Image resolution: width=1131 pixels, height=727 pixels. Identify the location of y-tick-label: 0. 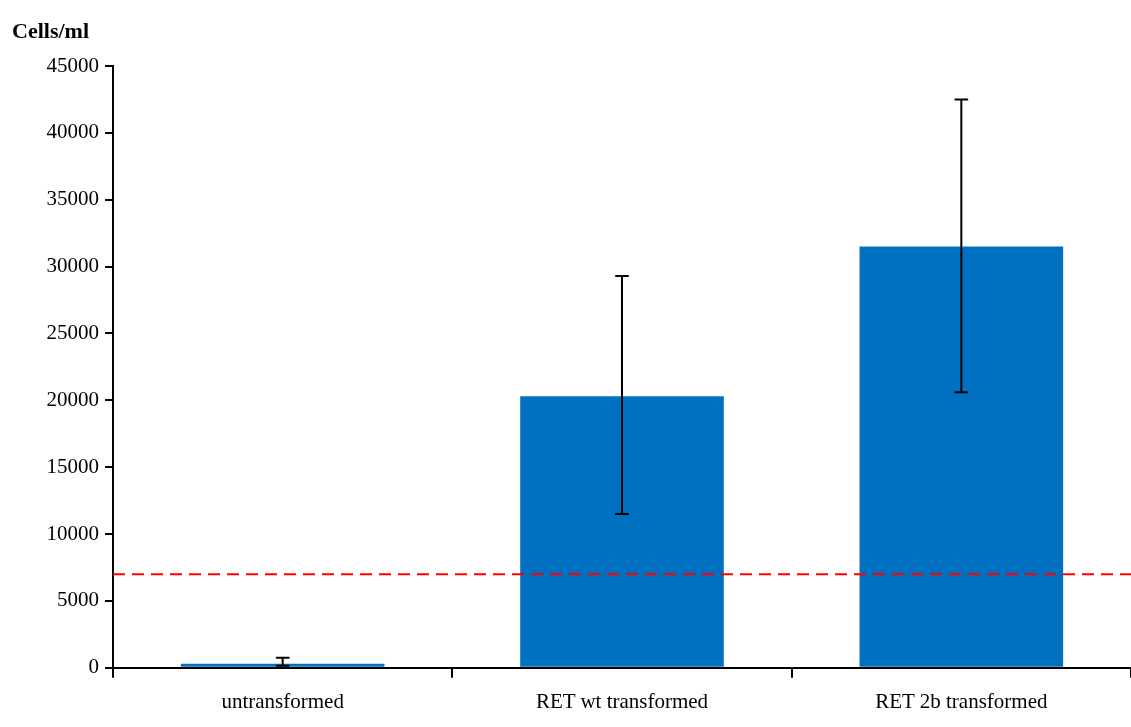
(93, 666).